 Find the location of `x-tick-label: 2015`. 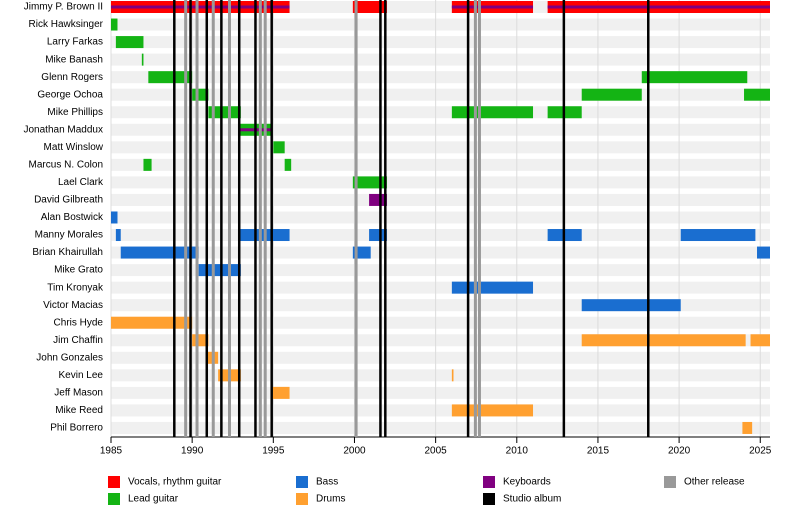

x-tick-label: 2015 is located at coordinates (598, 451).